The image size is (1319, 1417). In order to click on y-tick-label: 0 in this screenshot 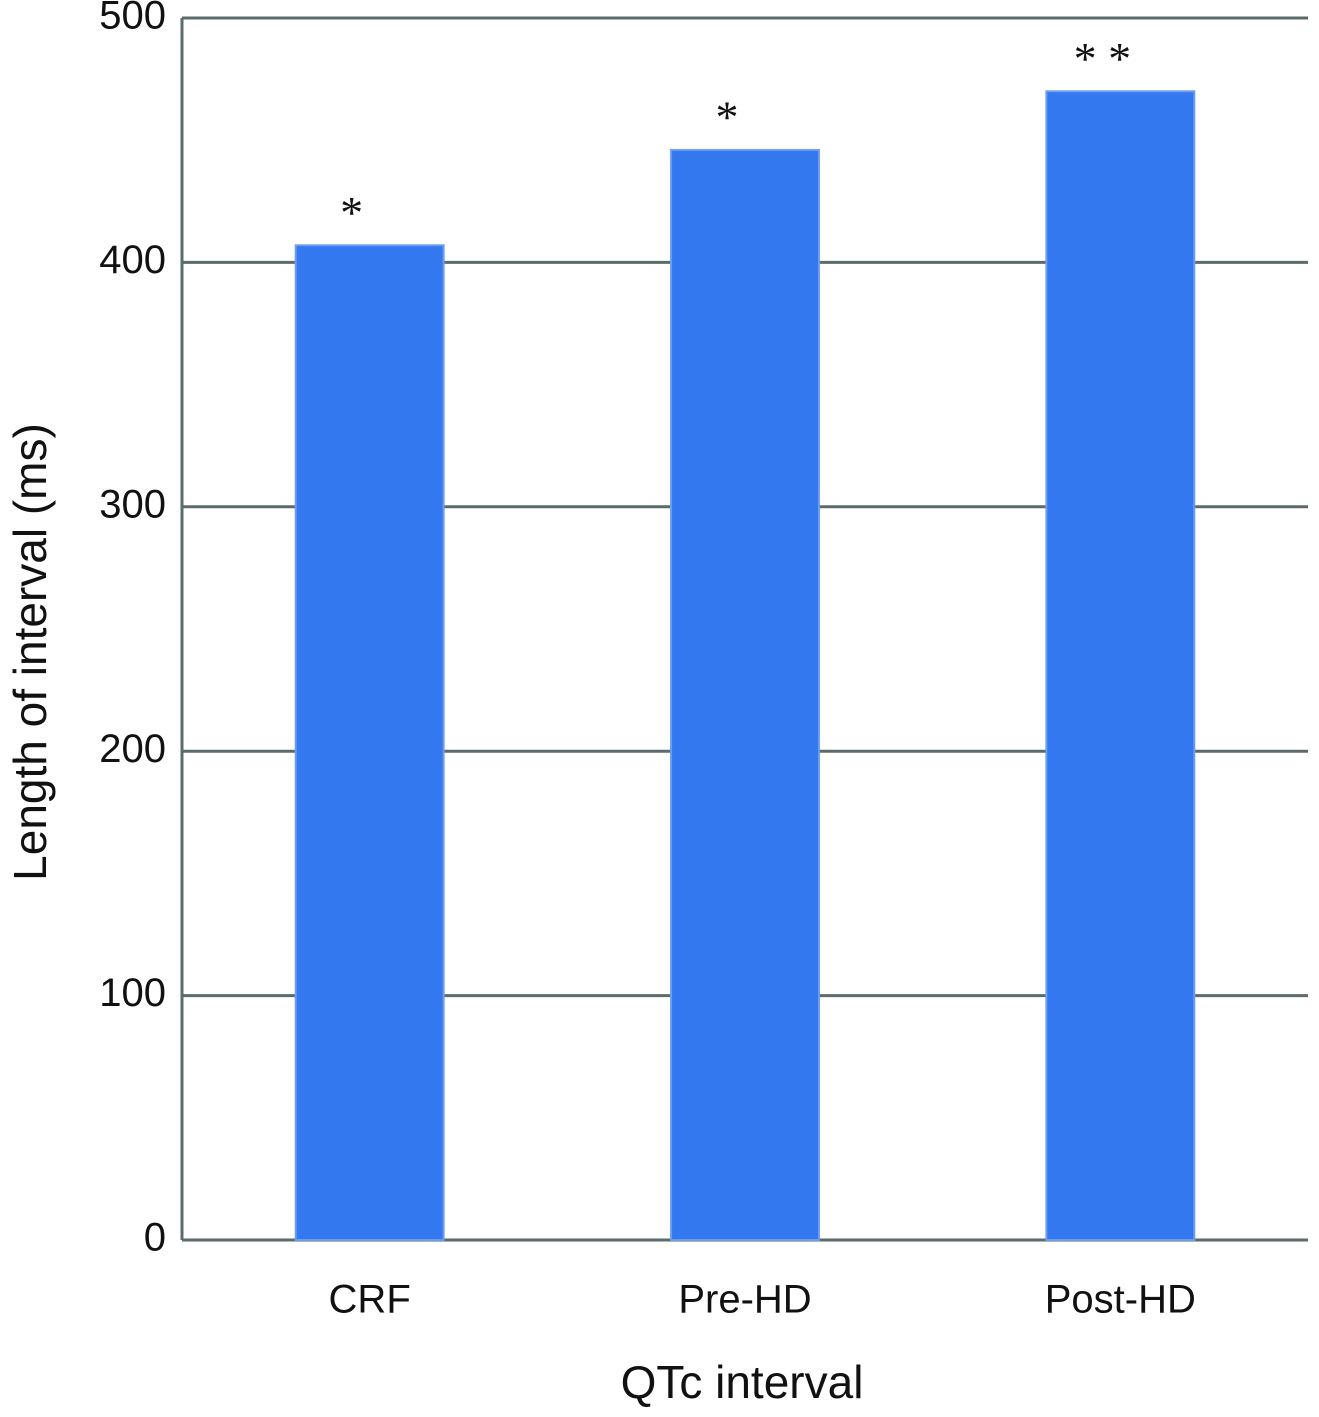, I will do `click(155, 1238)`.